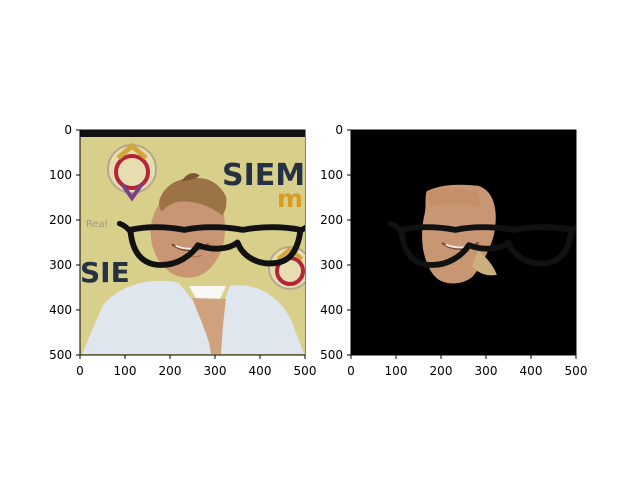 The image size is (640, 480). I want to click on left-y-tick-label-200: 200, so click(60, 220).